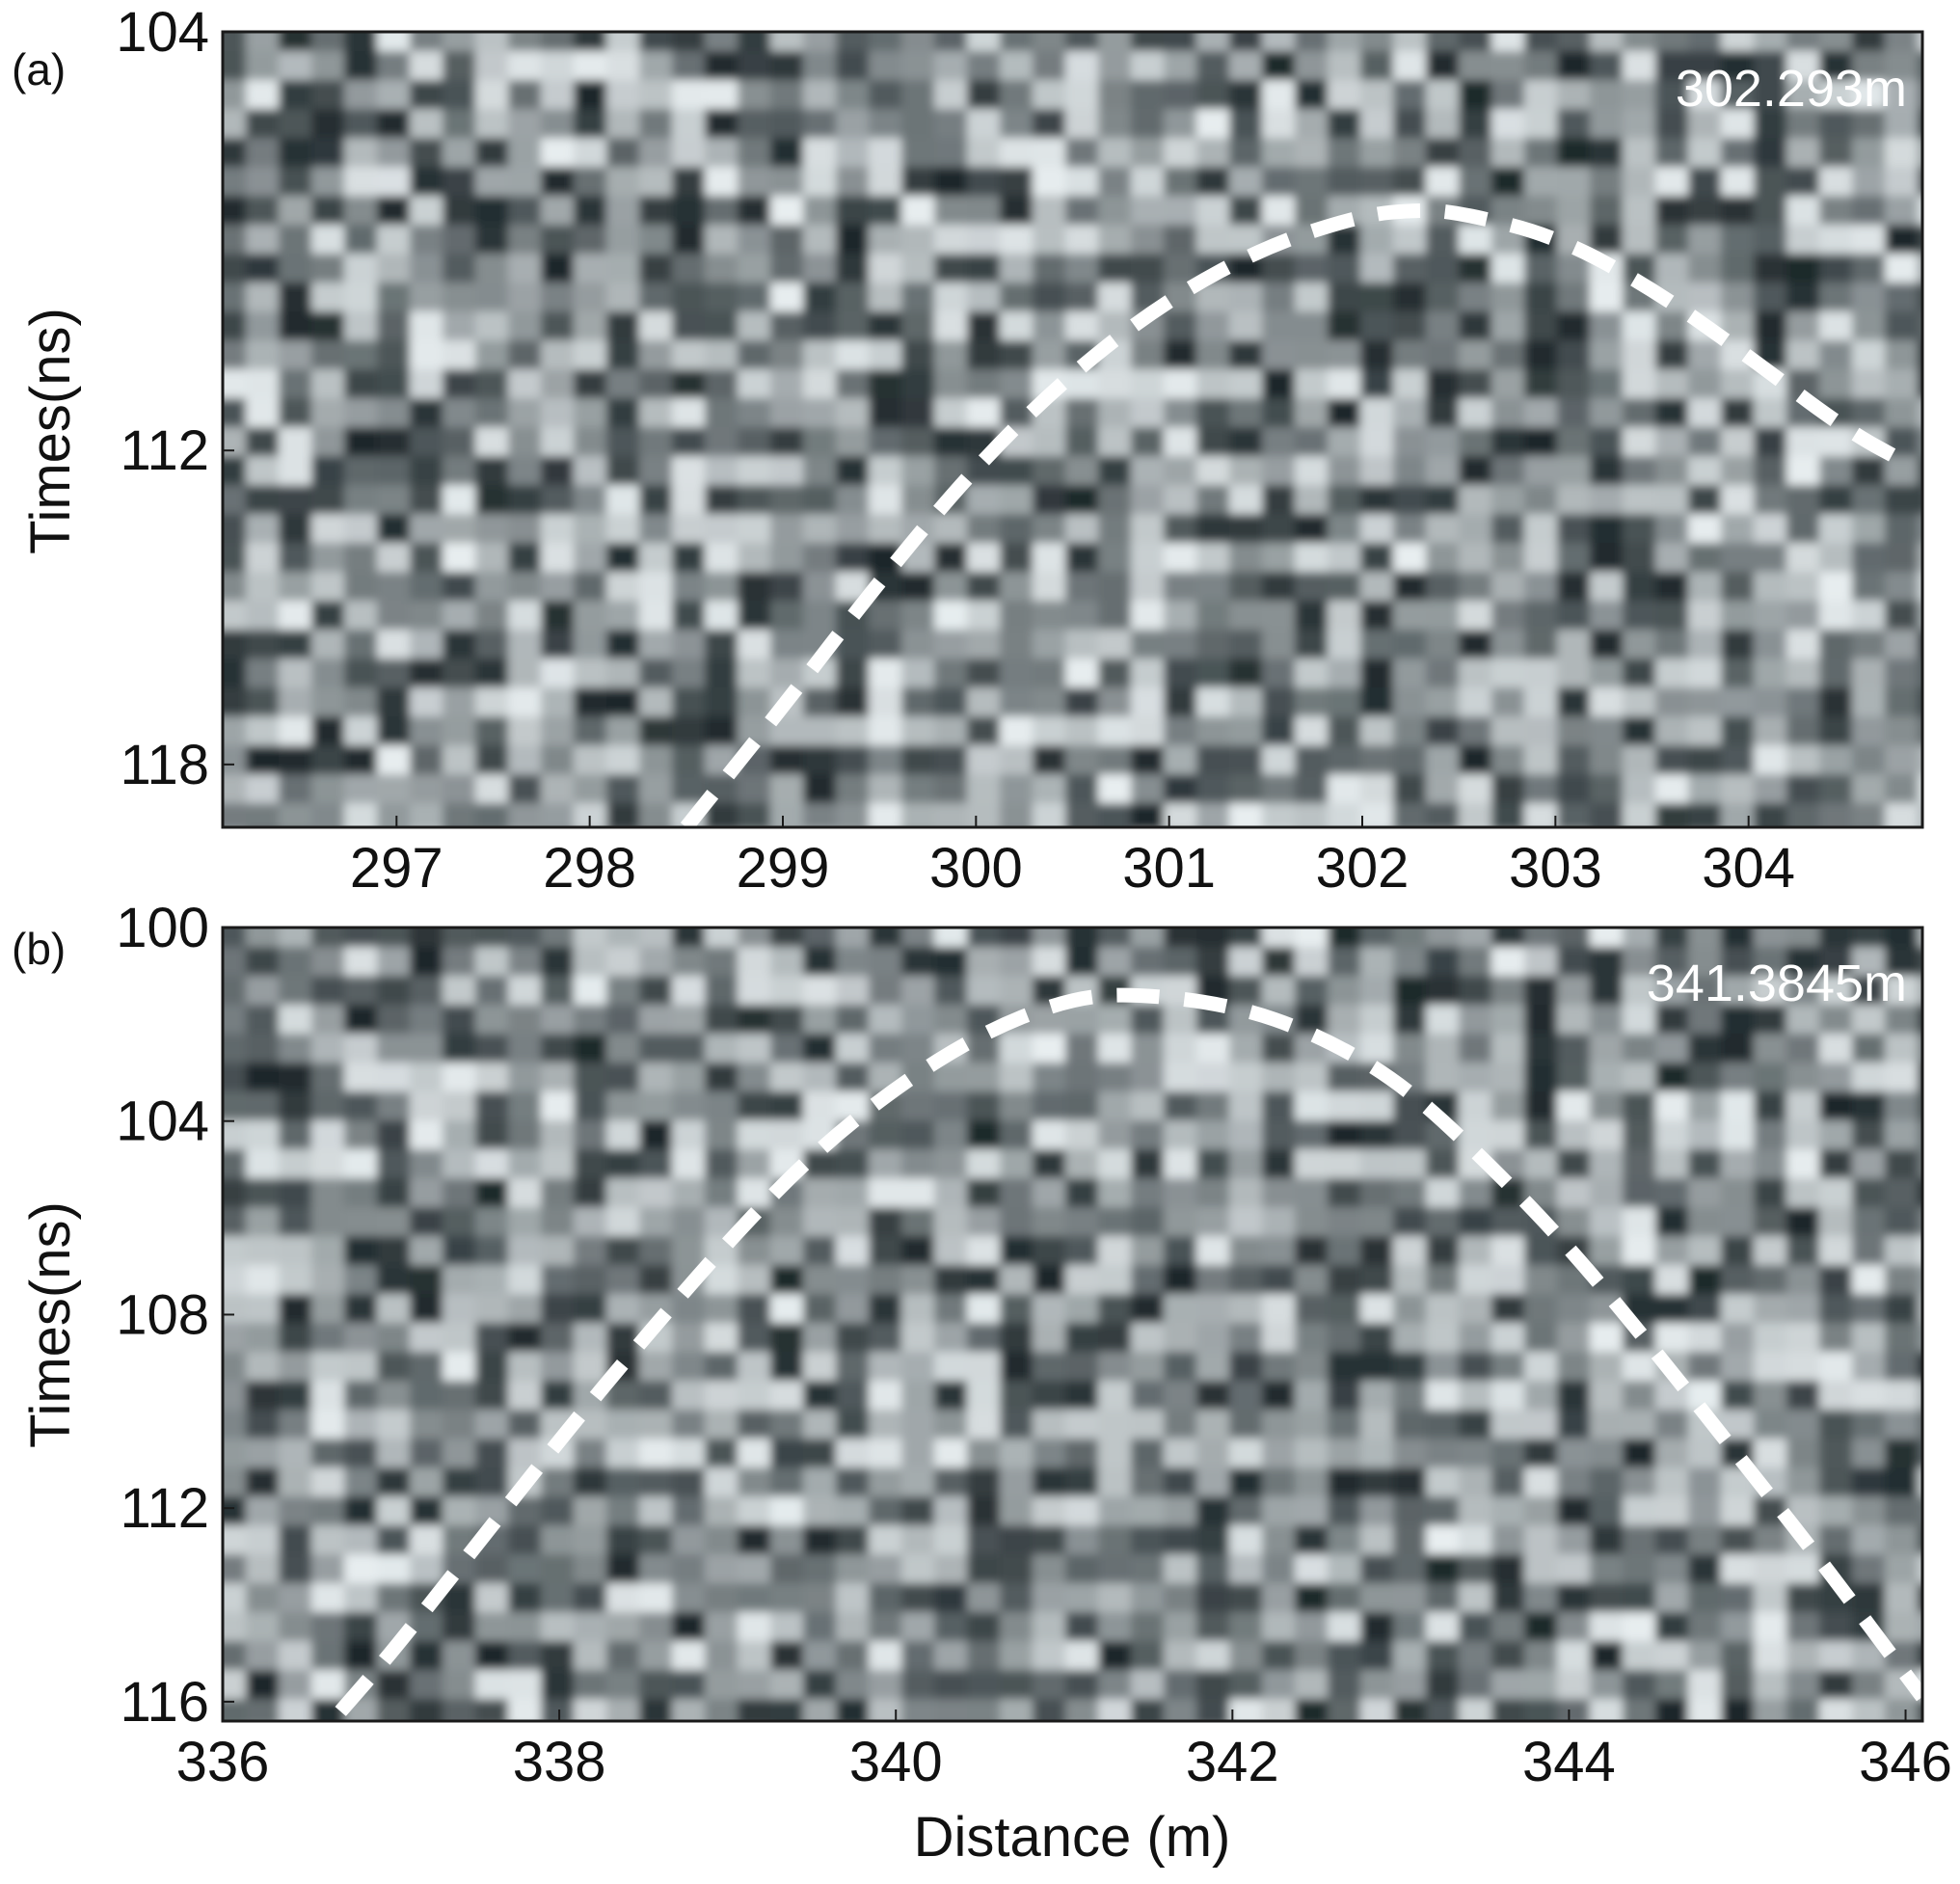  I want to click on x-tick-label: 336, so click(223, 1762).